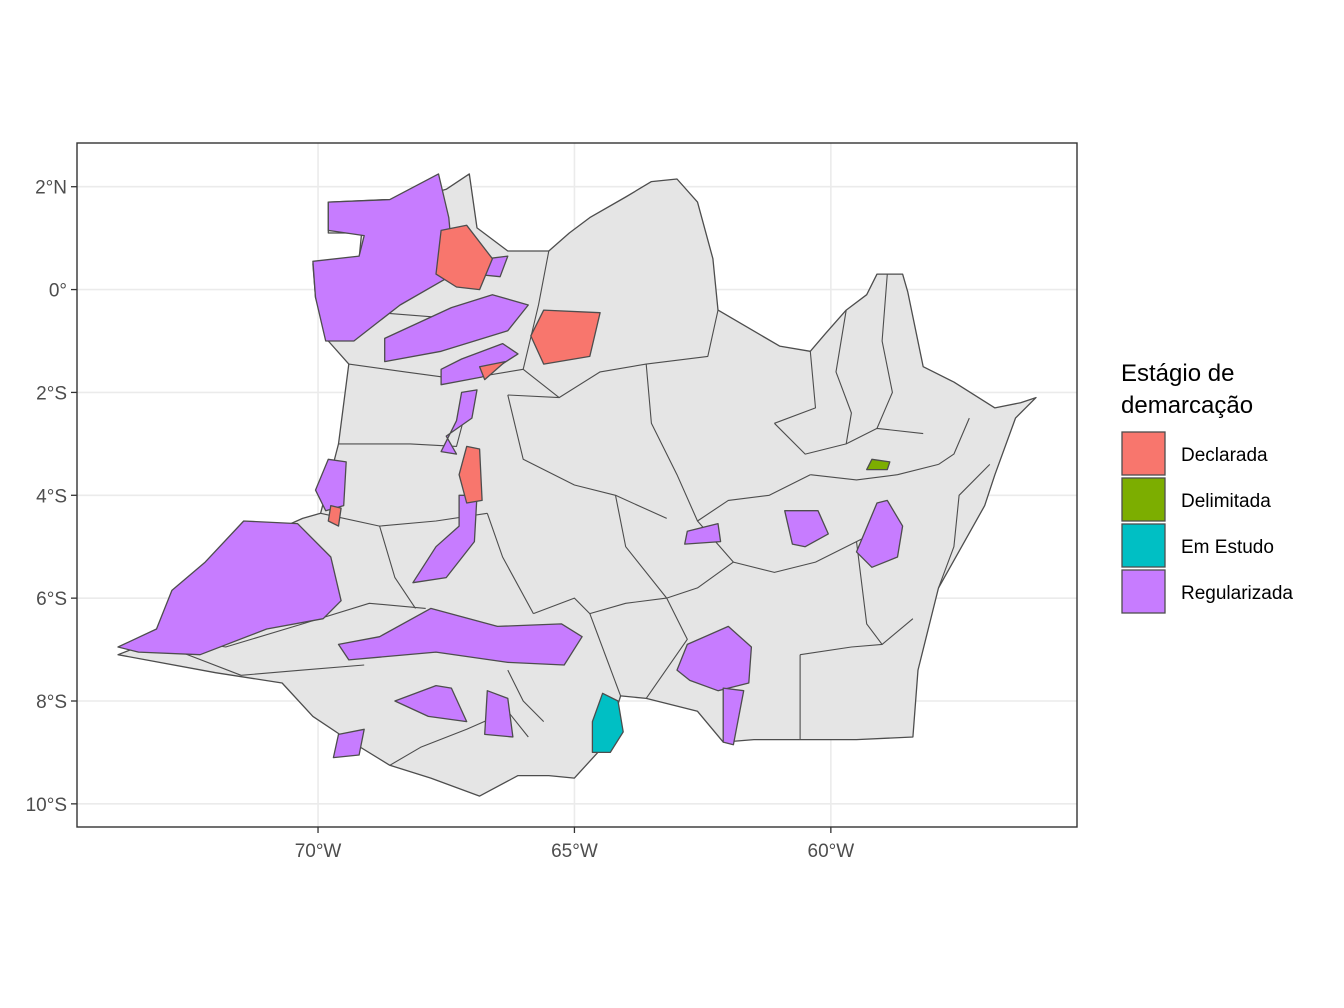 This screenshot has width=1344, height=1008. Describe the element at coordinates (51, 599) in the screenshot. I see `y-tick-label-4: 6°S` at that location.